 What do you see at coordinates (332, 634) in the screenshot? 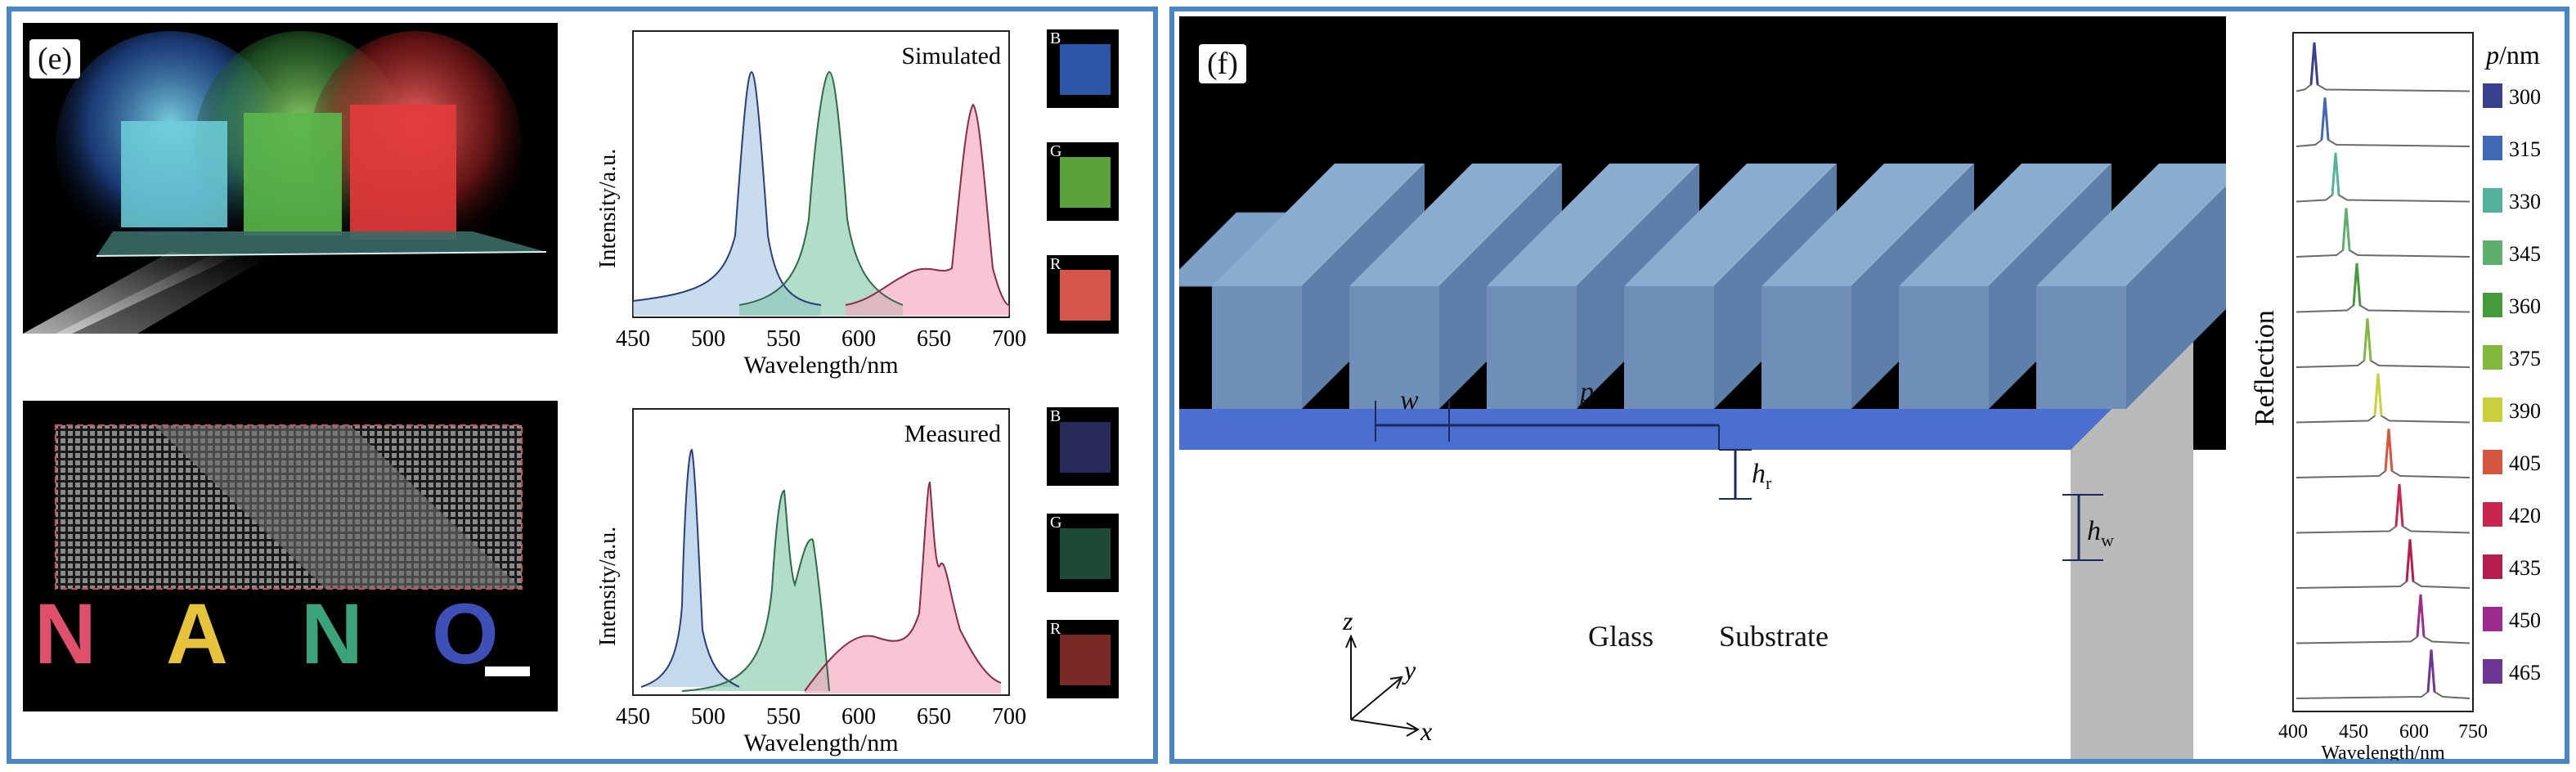
I see `nano-letter-3: N` at bounding box center [332, 634].